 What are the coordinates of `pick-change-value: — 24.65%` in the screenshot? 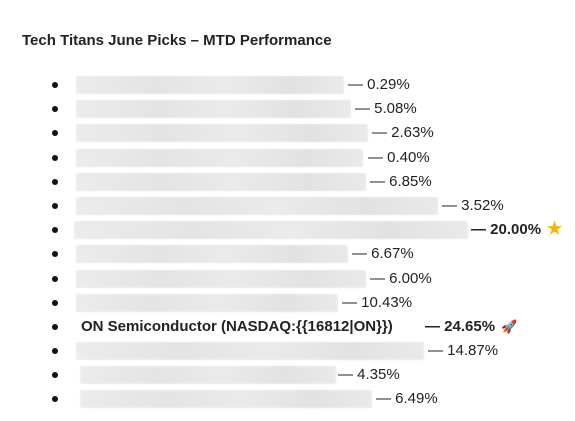 It's located at (460, 326).